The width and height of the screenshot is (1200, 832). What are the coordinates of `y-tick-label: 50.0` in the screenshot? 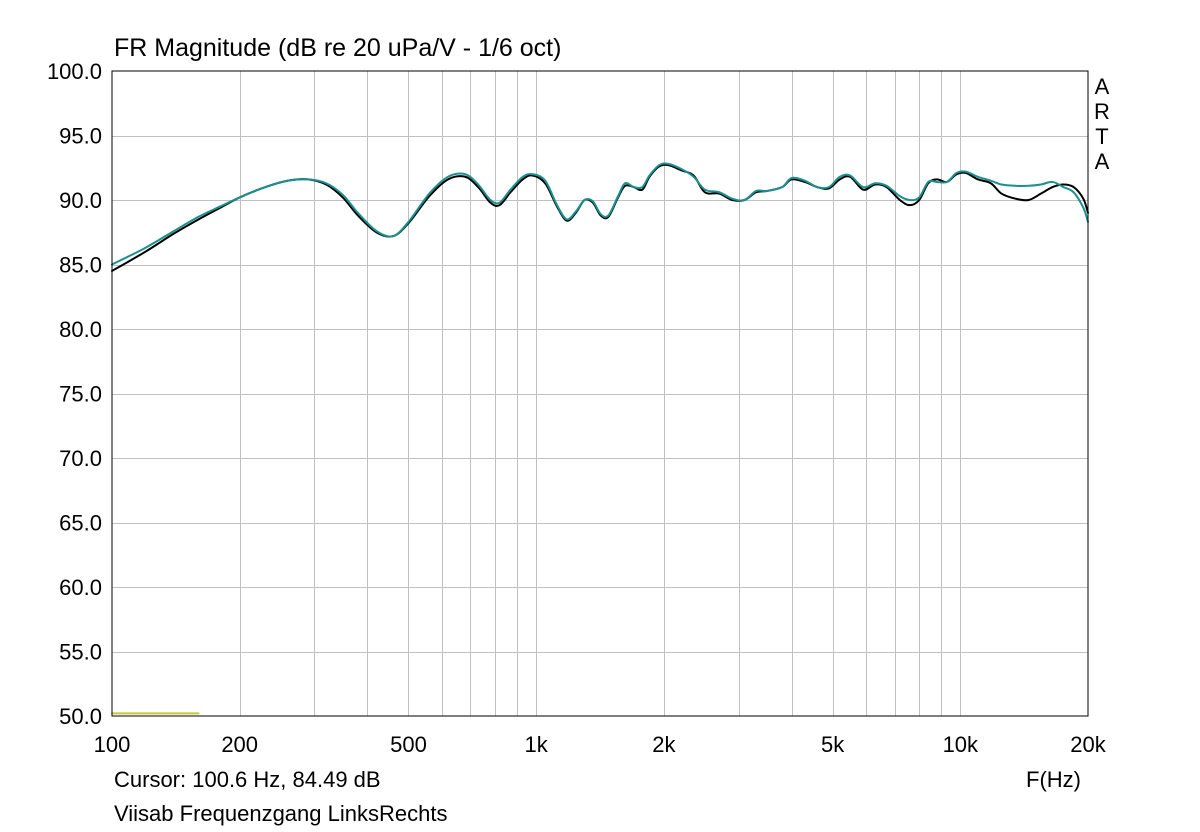 It's located at (80, 716).